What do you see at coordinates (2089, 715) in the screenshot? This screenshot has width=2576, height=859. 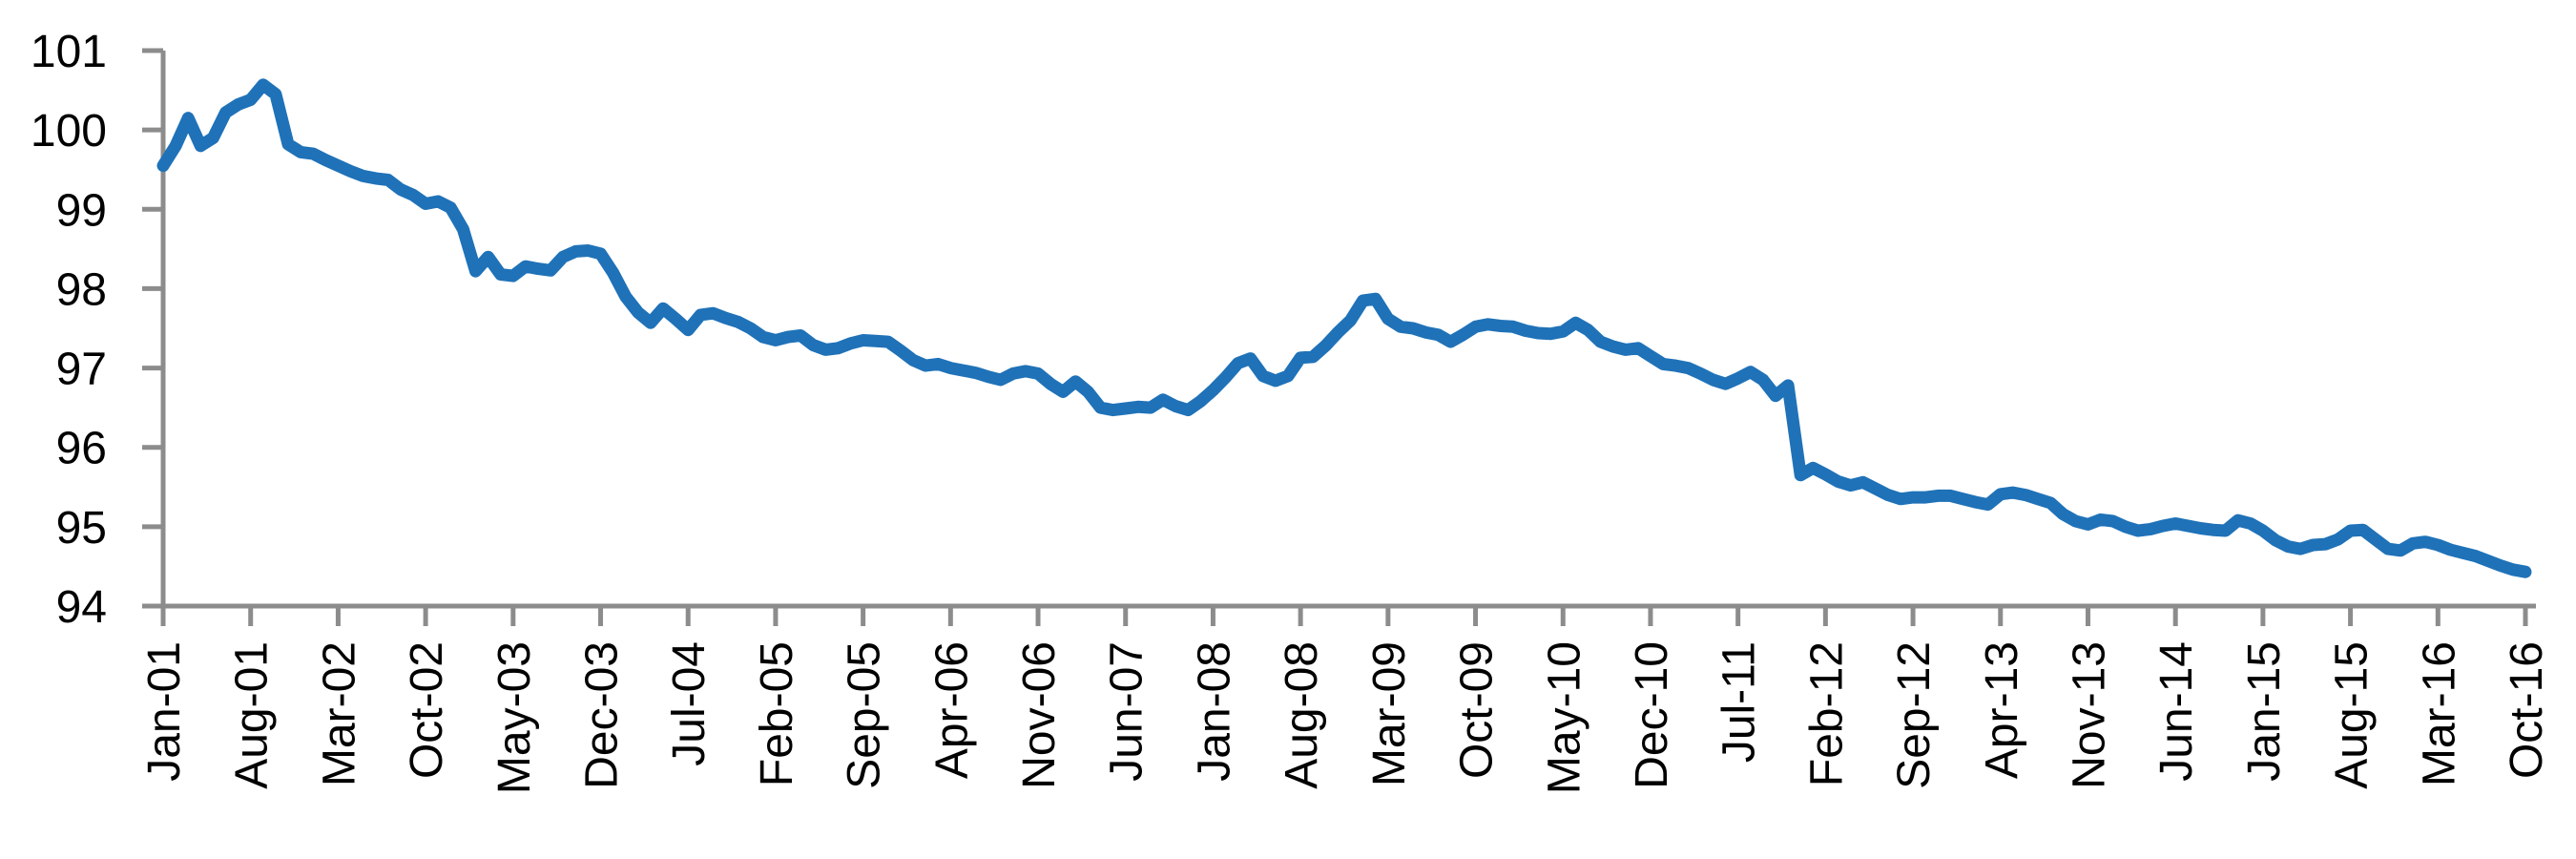 I see `x-axis-tick-label: Nov-13` at bounding box center [2089, 715].